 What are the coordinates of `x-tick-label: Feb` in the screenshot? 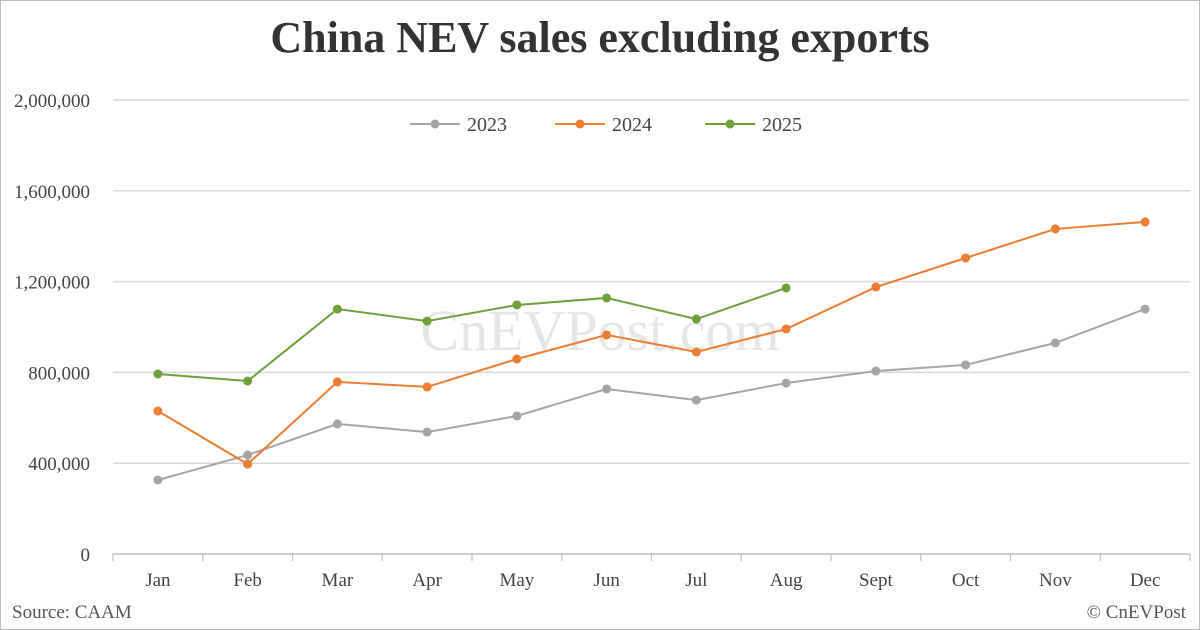 It's located at (247, 580).